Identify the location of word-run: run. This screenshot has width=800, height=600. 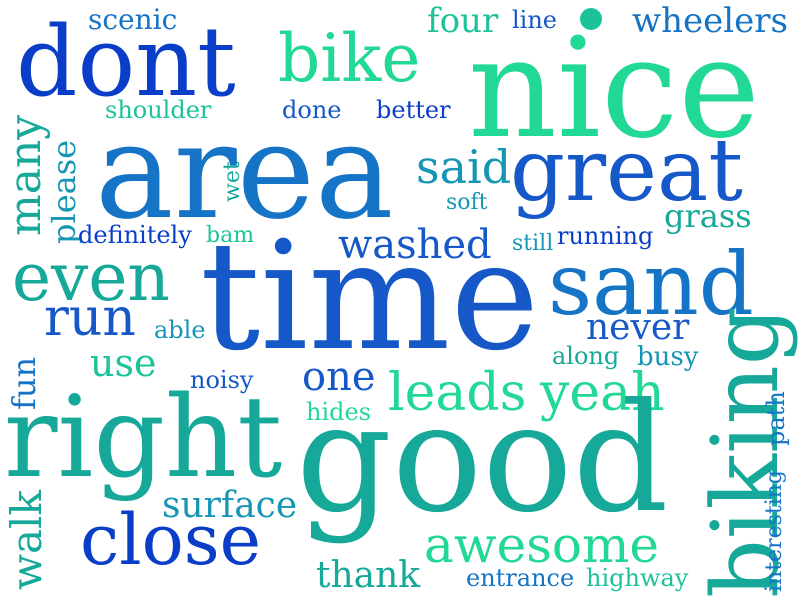
(90, 318).